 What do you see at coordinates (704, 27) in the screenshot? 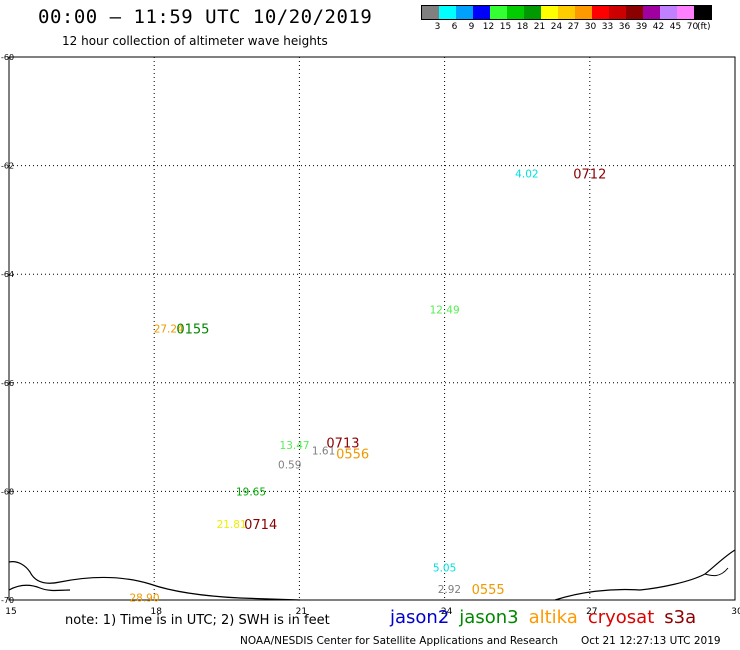
I see `scale-unit: (ft)` at bounding box center [704, 27].